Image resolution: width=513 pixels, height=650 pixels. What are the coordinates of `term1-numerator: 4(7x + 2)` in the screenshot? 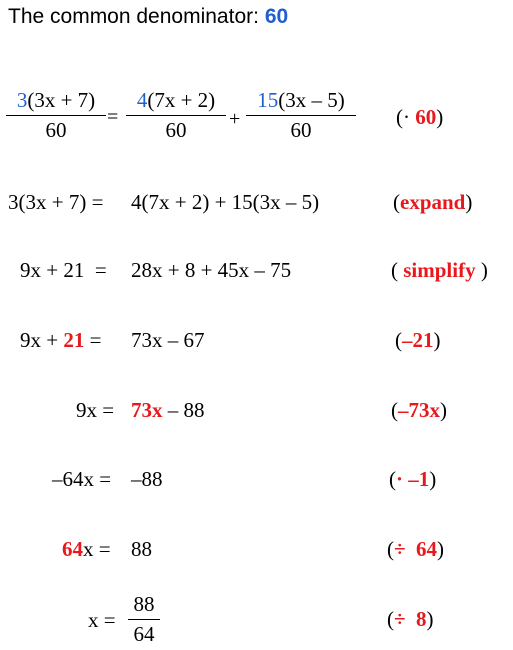 It's located at (176, 102).